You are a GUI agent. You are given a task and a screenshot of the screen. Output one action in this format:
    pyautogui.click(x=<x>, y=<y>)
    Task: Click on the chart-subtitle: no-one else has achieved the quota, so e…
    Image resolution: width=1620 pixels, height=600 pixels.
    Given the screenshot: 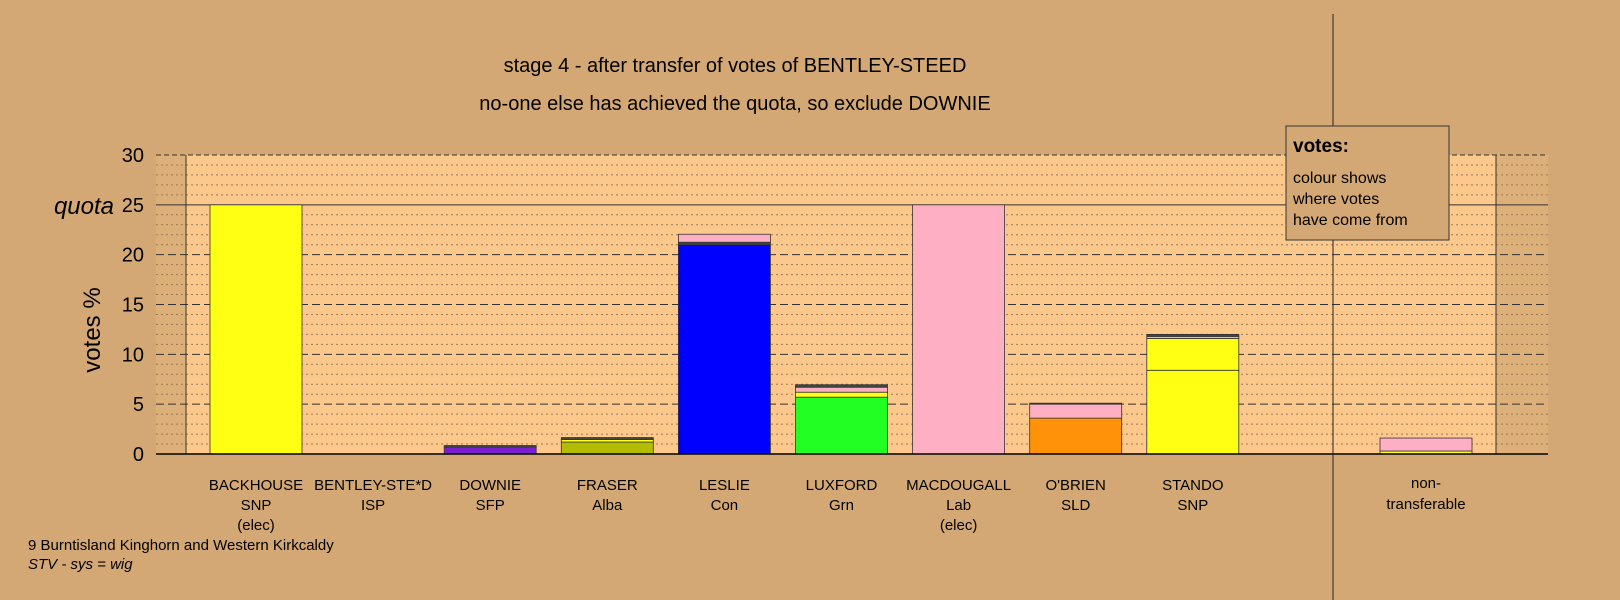 What is the action you would take?
    pyautogui.click(x=734, y=104)
    